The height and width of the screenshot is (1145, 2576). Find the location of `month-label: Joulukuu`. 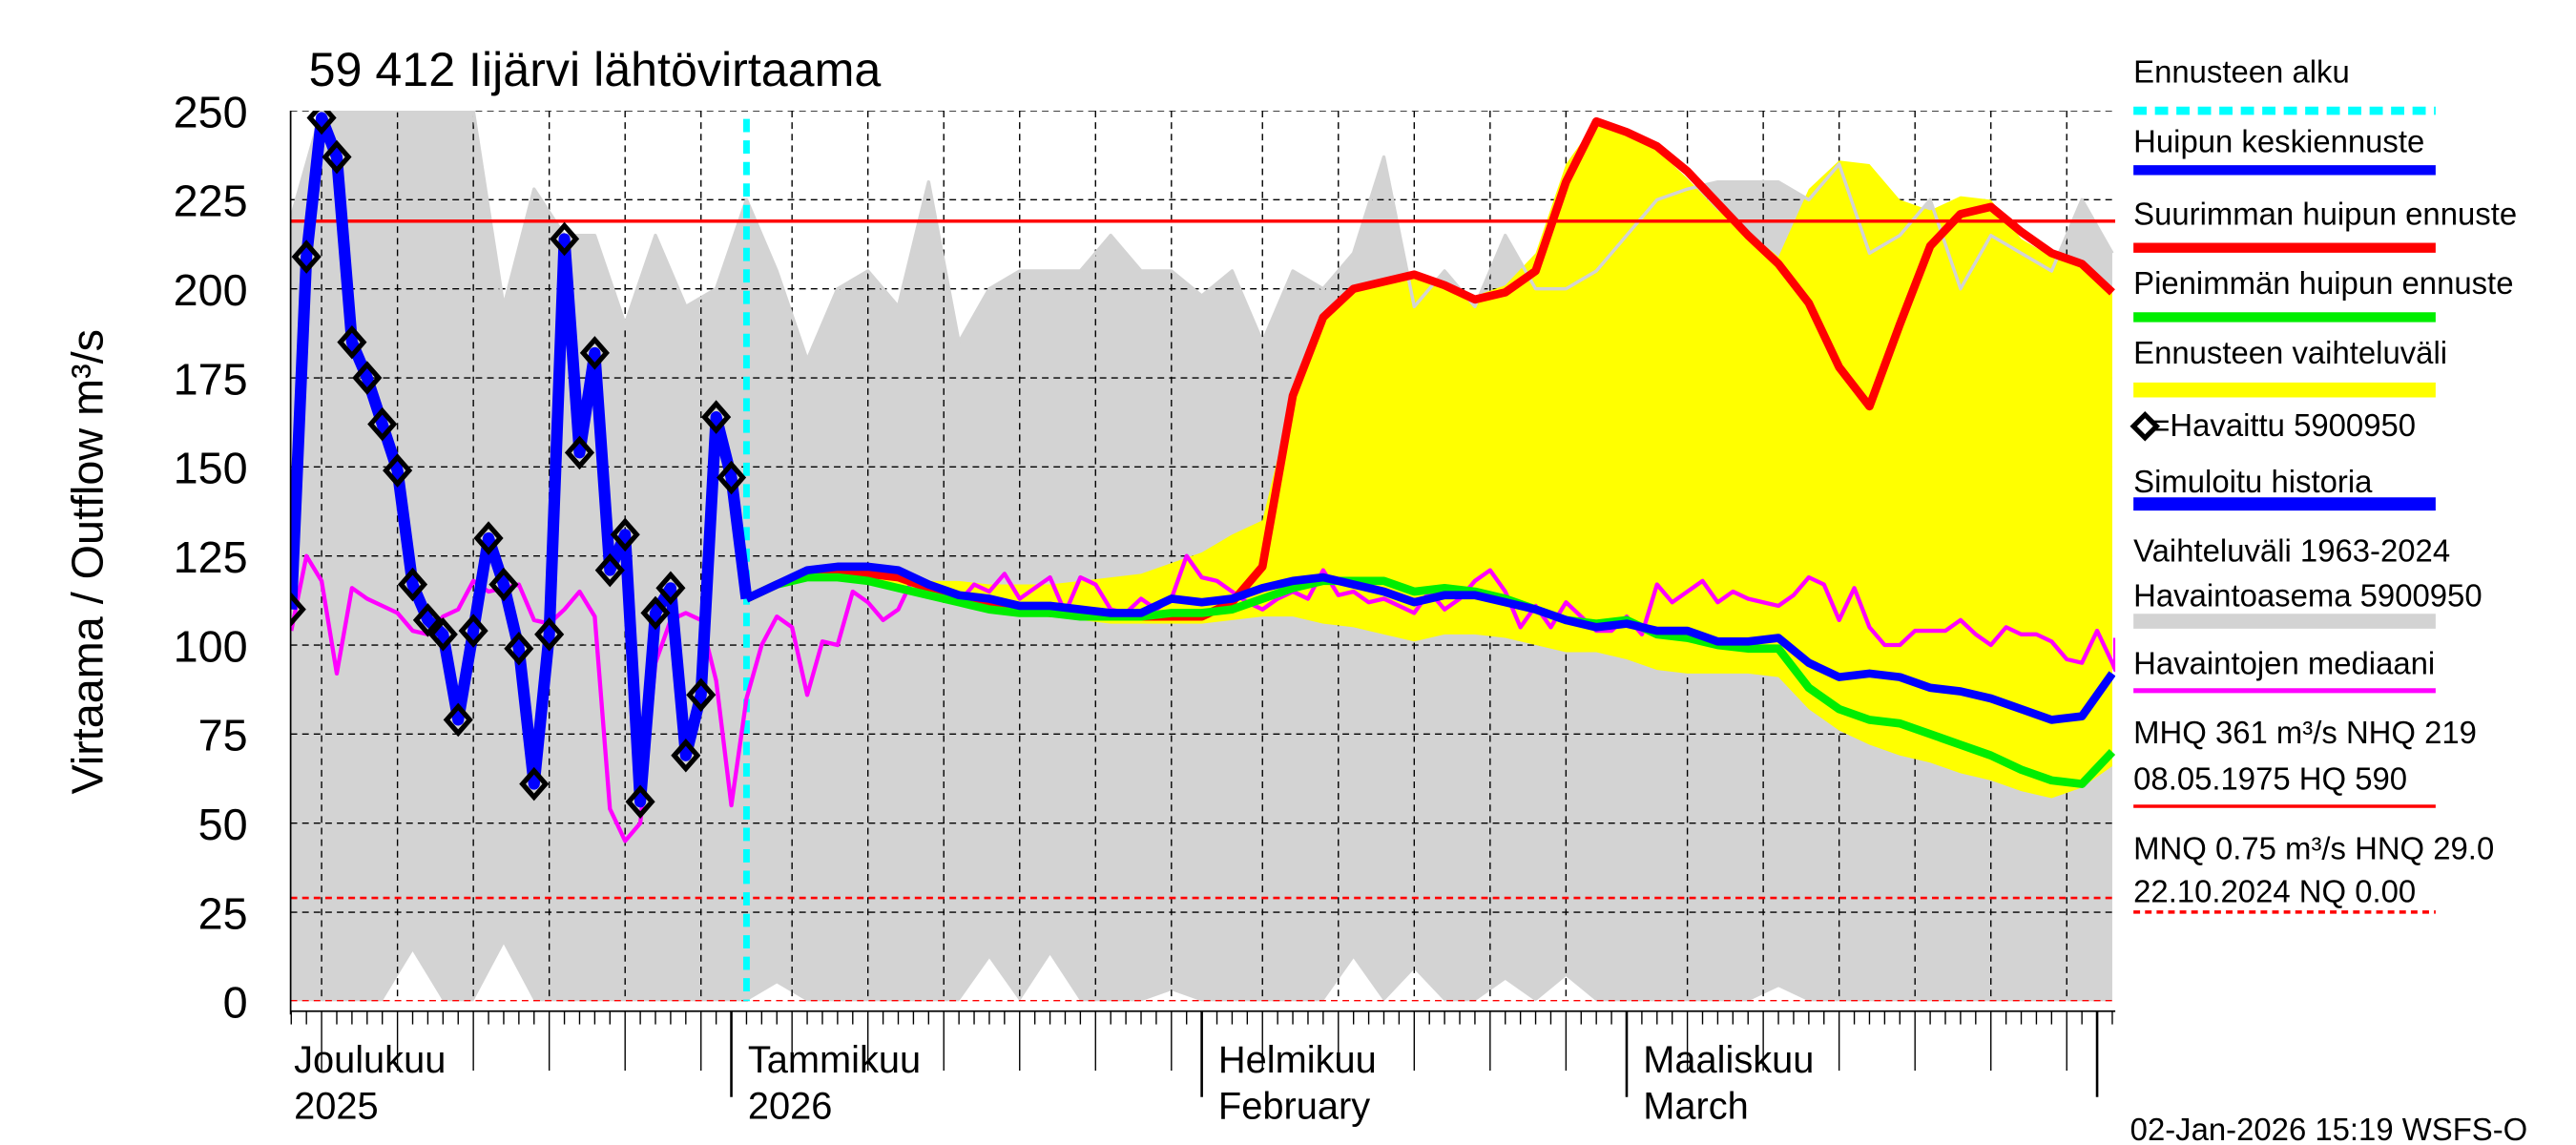

month-label: Joulukuu is located at coordinates (370, 1060).